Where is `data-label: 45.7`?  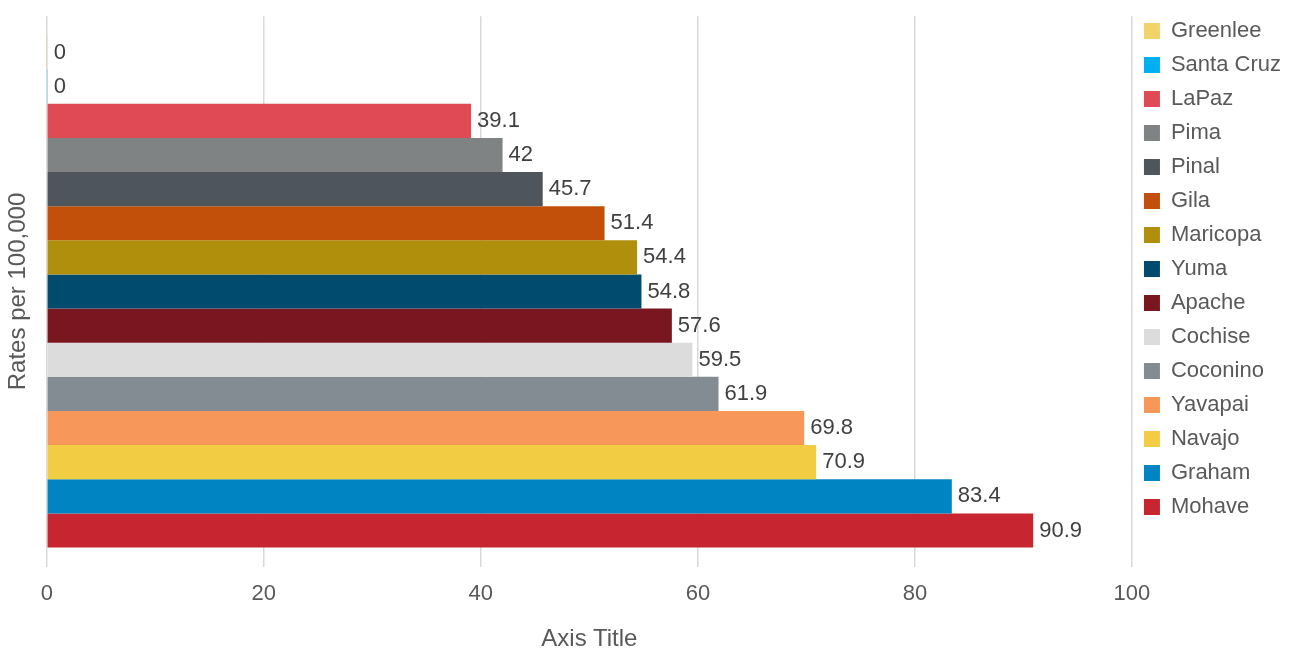
data-label: 45.7 is located at coordinates (570, 188).